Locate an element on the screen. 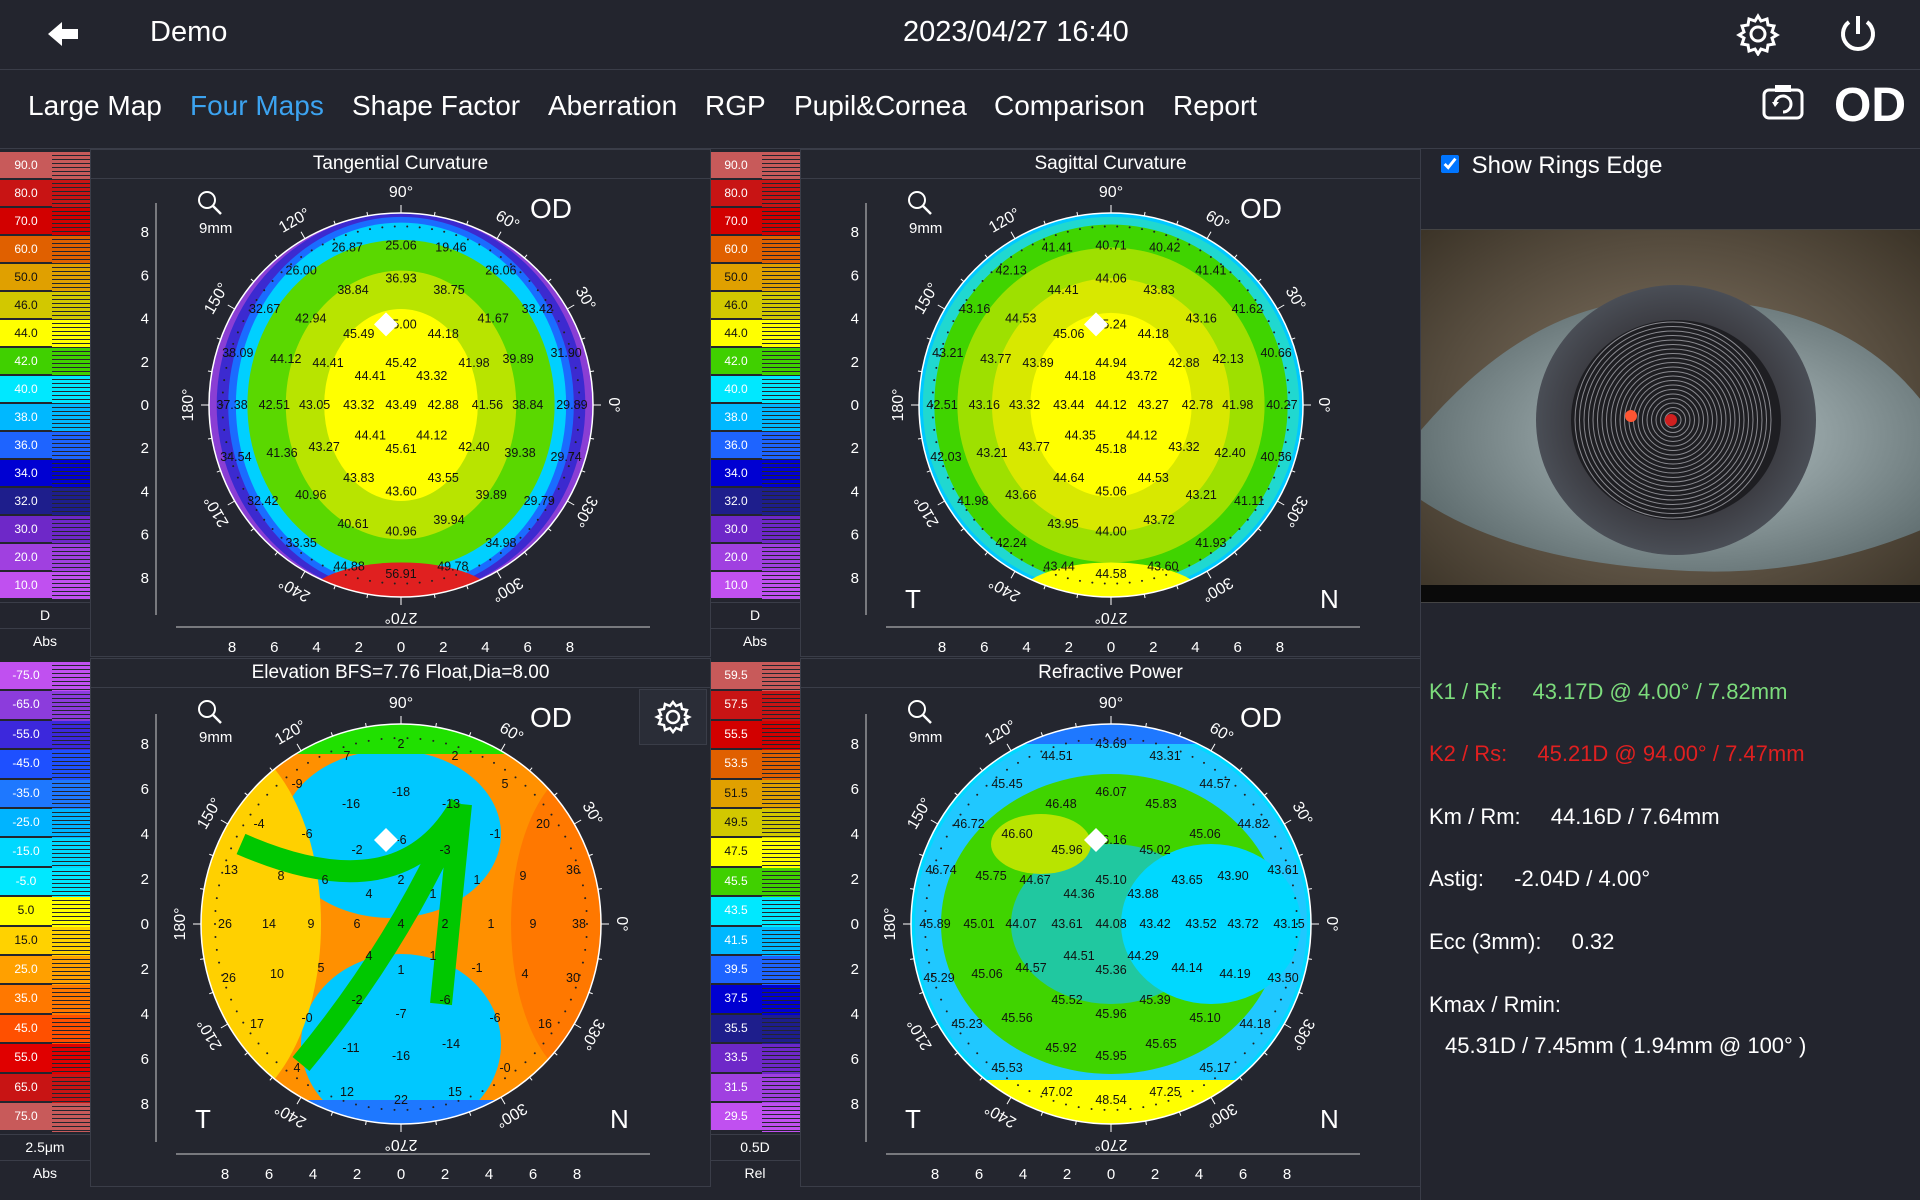 The image size is (1920, 1200). scale-mode: Rel is located at coordinates (755, 1172).